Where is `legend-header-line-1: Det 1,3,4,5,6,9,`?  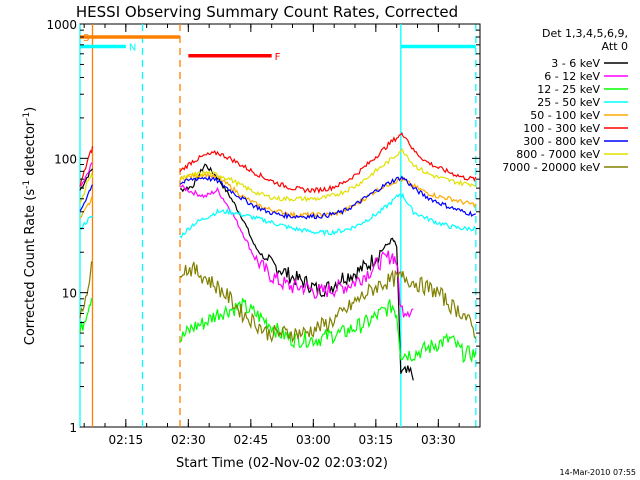
legend-header-line-1: Det 1,3,4,5,6,9, is located at coordinates (585, 33).